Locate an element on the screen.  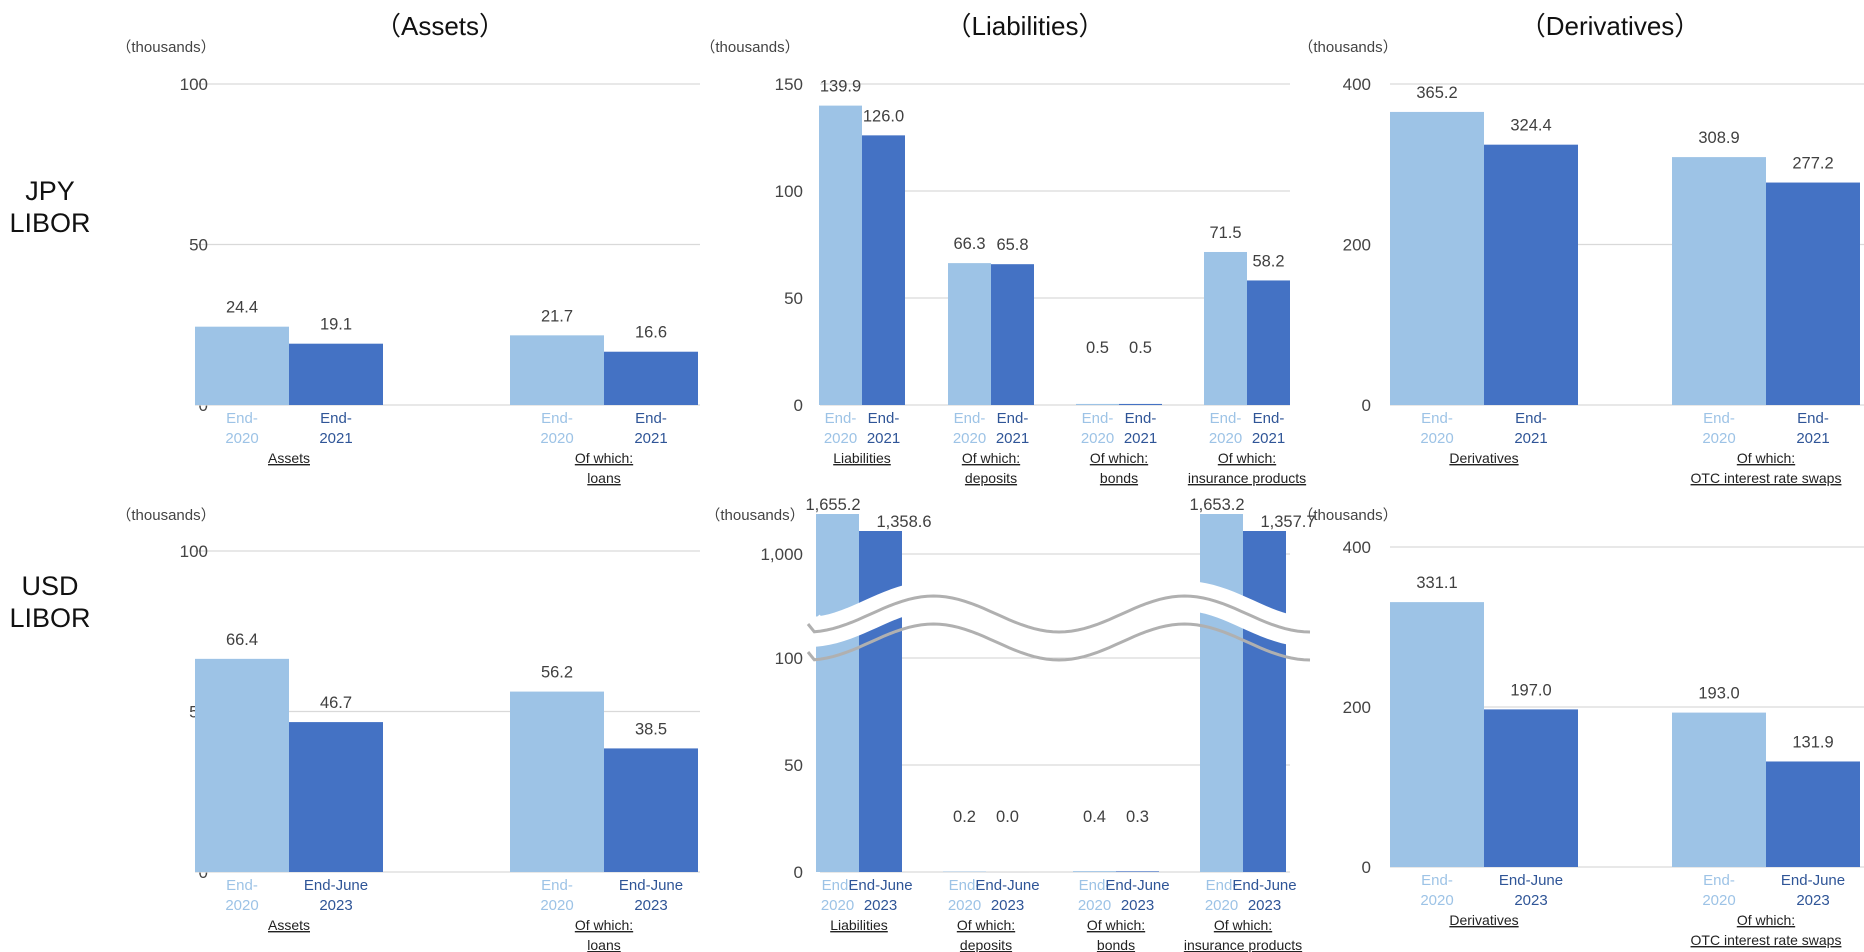
axis-break-wave-top is located at coordinates (1058, 614).